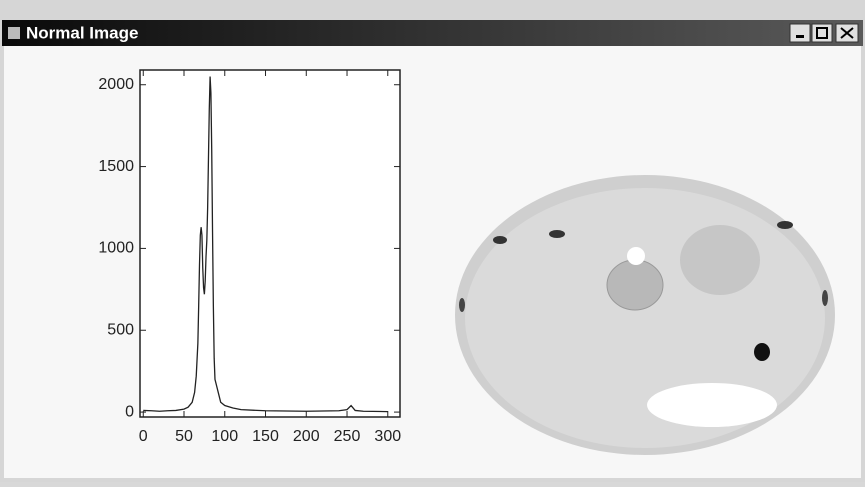  What do you see at coordinates (14, 33) in the screenshot?
I see `window-icon` at bounding box center [14, 33].